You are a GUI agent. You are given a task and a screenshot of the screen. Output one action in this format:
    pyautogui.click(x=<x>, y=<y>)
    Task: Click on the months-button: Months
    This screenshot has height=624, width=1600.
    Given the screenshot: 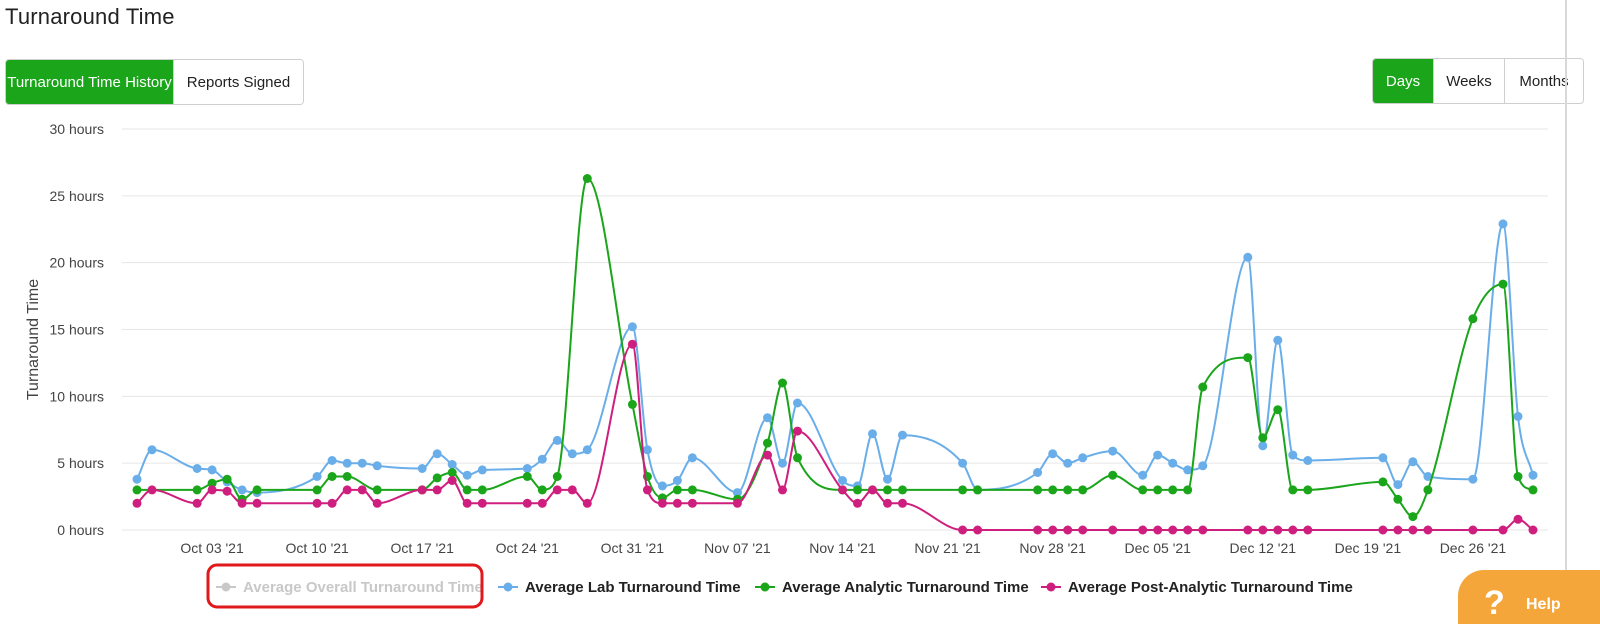 What is the action you would take?
    pyautogui.click(x=1544, y=81)
    